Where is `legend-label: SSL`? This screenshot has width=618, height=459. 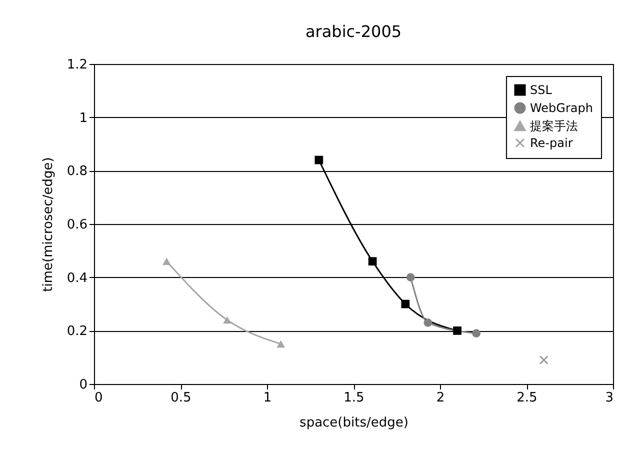 legend-label: SSL is located at coordinates (541, 90).